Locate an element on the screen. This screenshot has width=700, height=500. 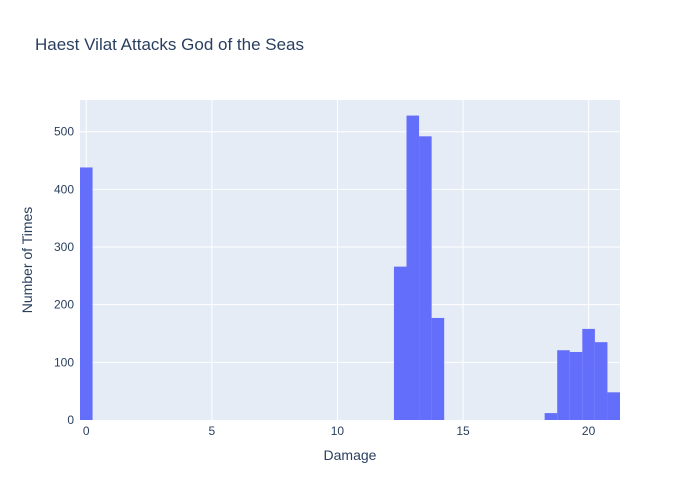
y-tick-label: 400 is located at coordinates (64, 189).